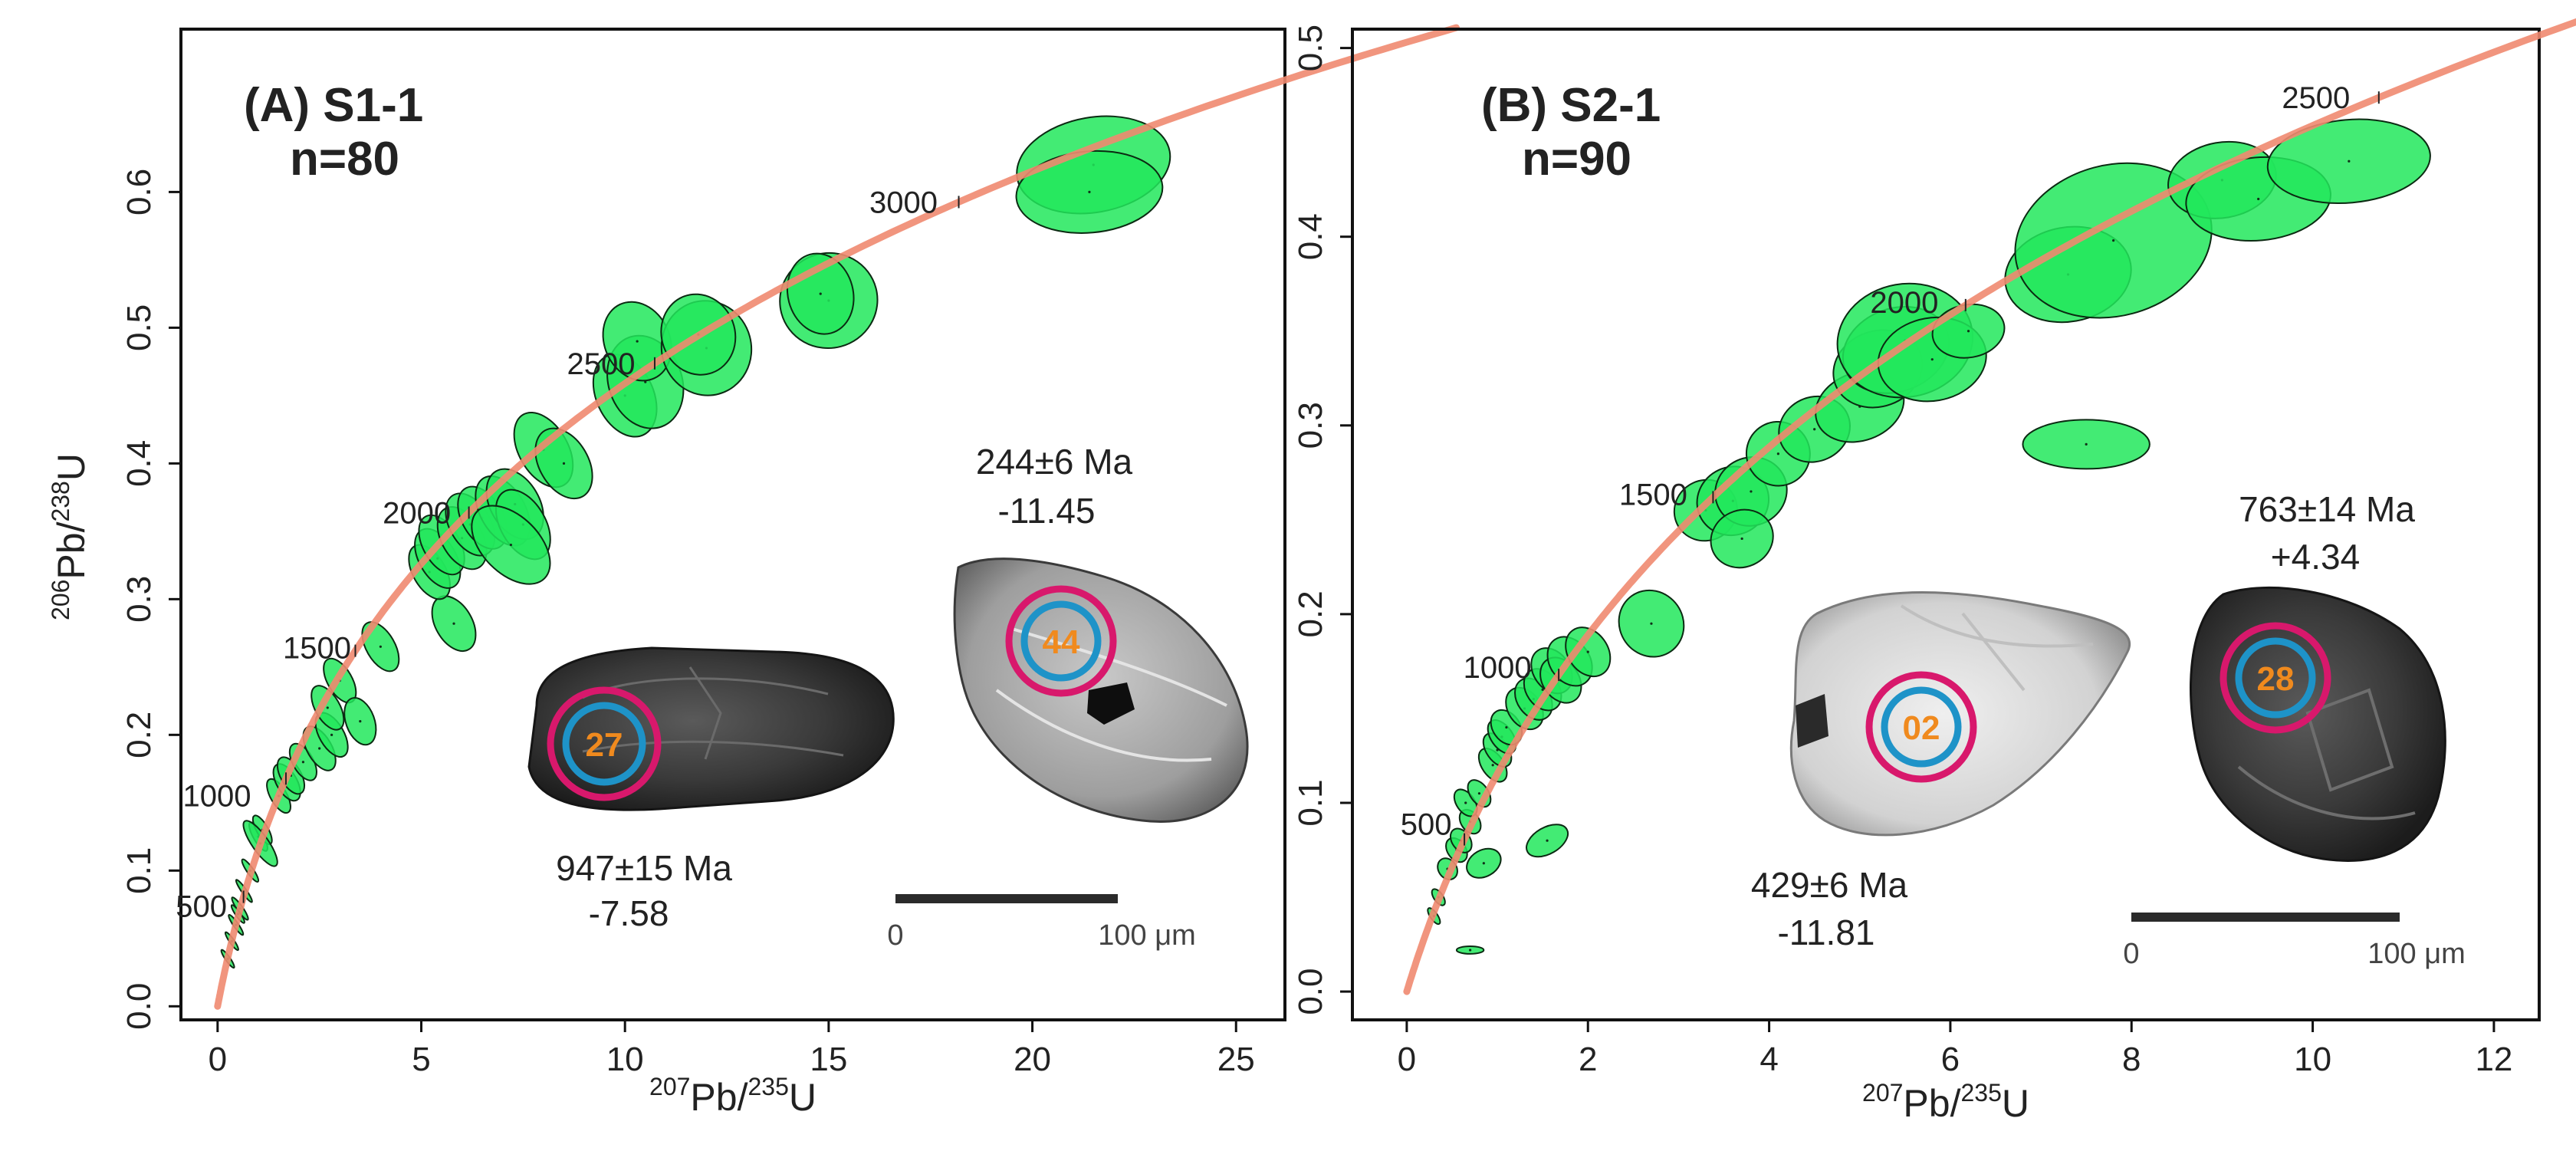 The image size is (2576, 1151). Describe the element at coordinates (1147, 935) in the screenshot. I see `scale-end-a: 100 μm` at that location.